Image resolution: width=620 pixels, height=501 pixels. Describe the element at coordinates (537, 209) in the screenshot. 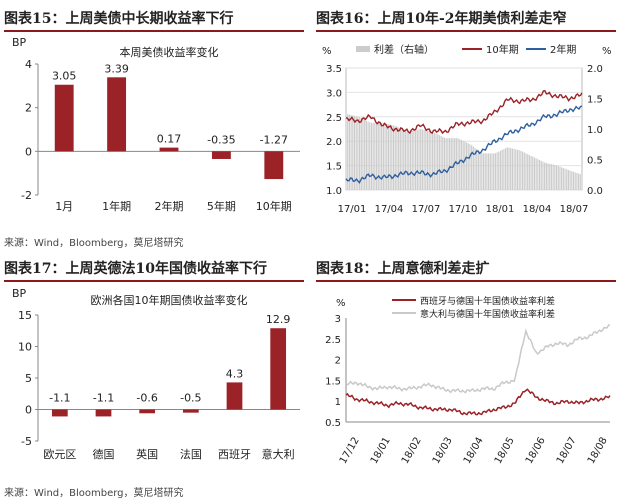

I see `c16-xtick-label-5: 18/04` at that location.